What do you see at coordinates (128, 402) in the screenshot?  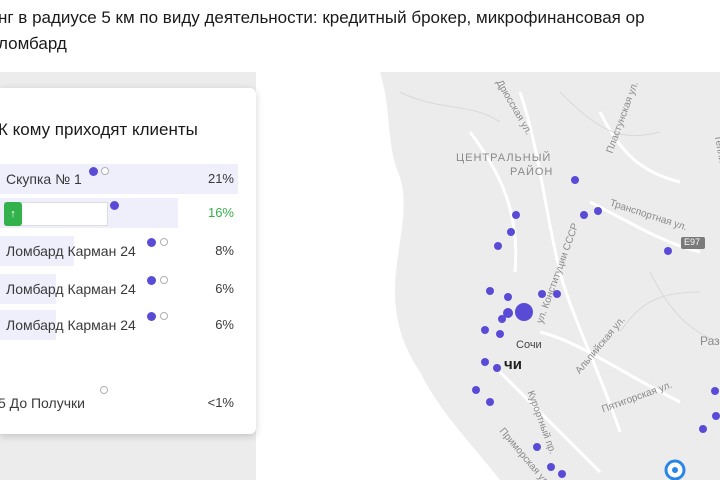 I see `list-item: 5 До Получки <1%` at bounding box center [128, 402].